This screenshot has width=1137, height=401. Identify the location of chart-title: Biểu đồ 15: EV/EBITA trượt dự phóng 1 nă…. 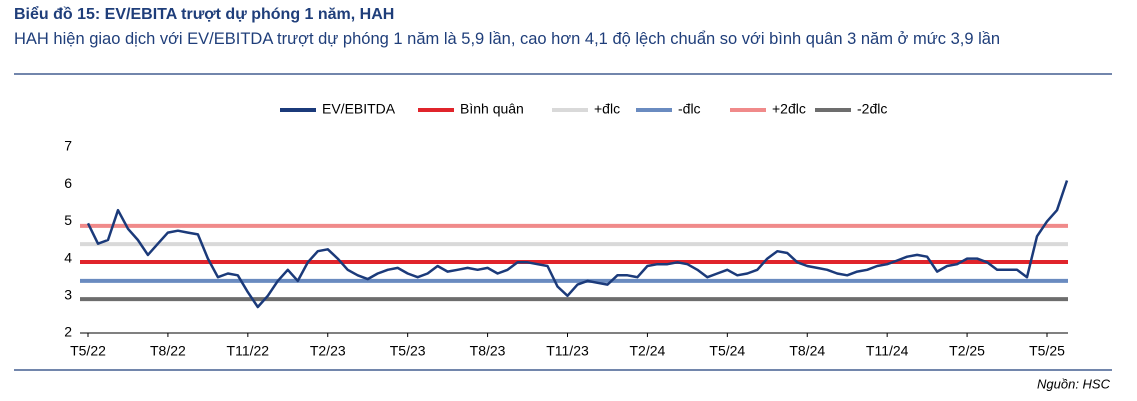
(204, 14).